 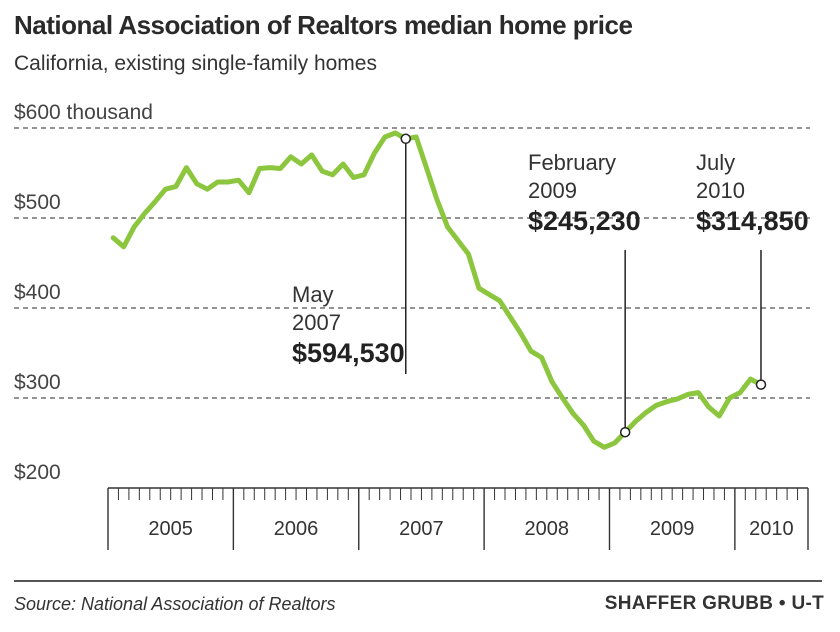 I want to click on annotation-year-2009: 2009, so click(x=552, y=190).